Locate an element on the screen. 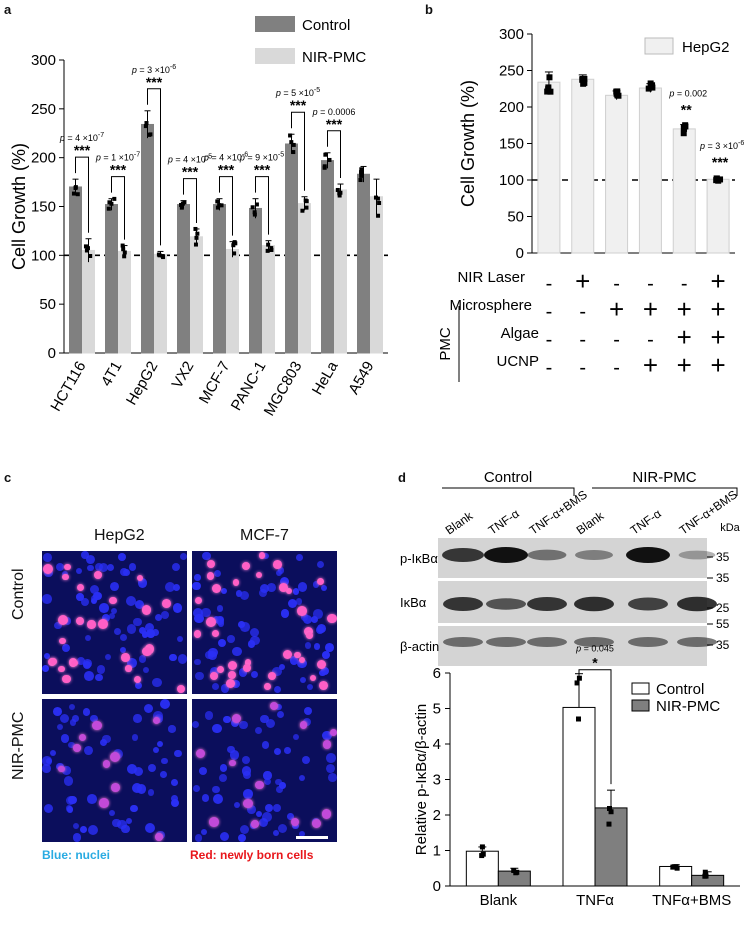  b-condition-label: Microsphere is located at coordinates (490, 305).